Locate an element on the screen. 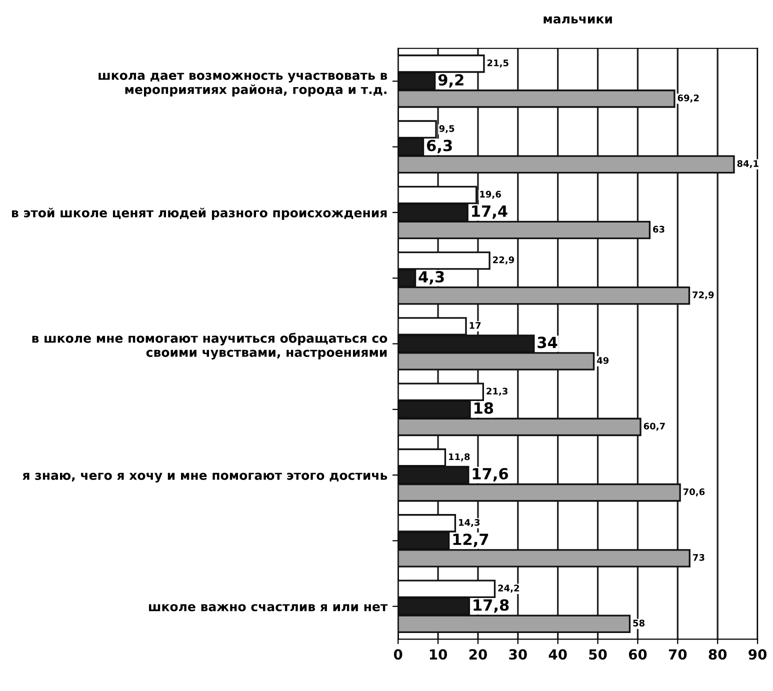 Image resolution: width=773 pixels, height=691 pixels. y-tick-label: в этой школе ценят людей разного происхождения is located at coordinates (199, 214).